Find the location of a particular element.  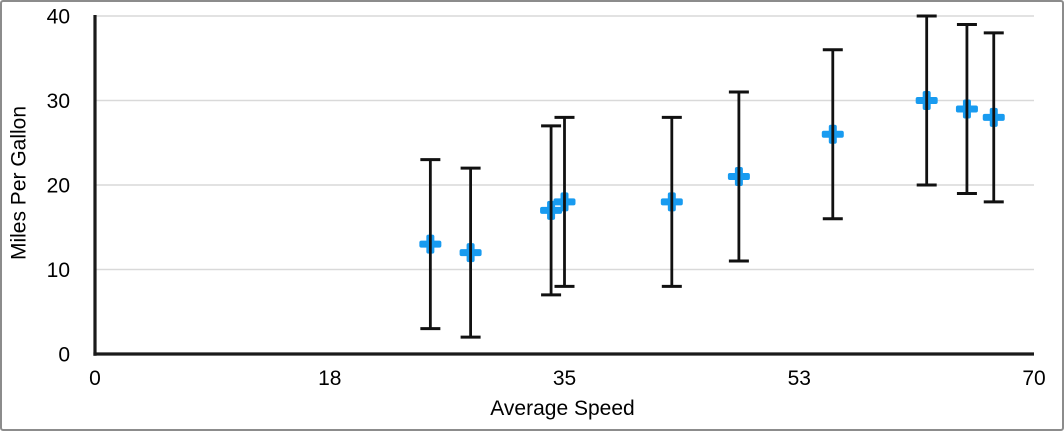

y-tick-label: 20 is located at coordinates (58, 186).